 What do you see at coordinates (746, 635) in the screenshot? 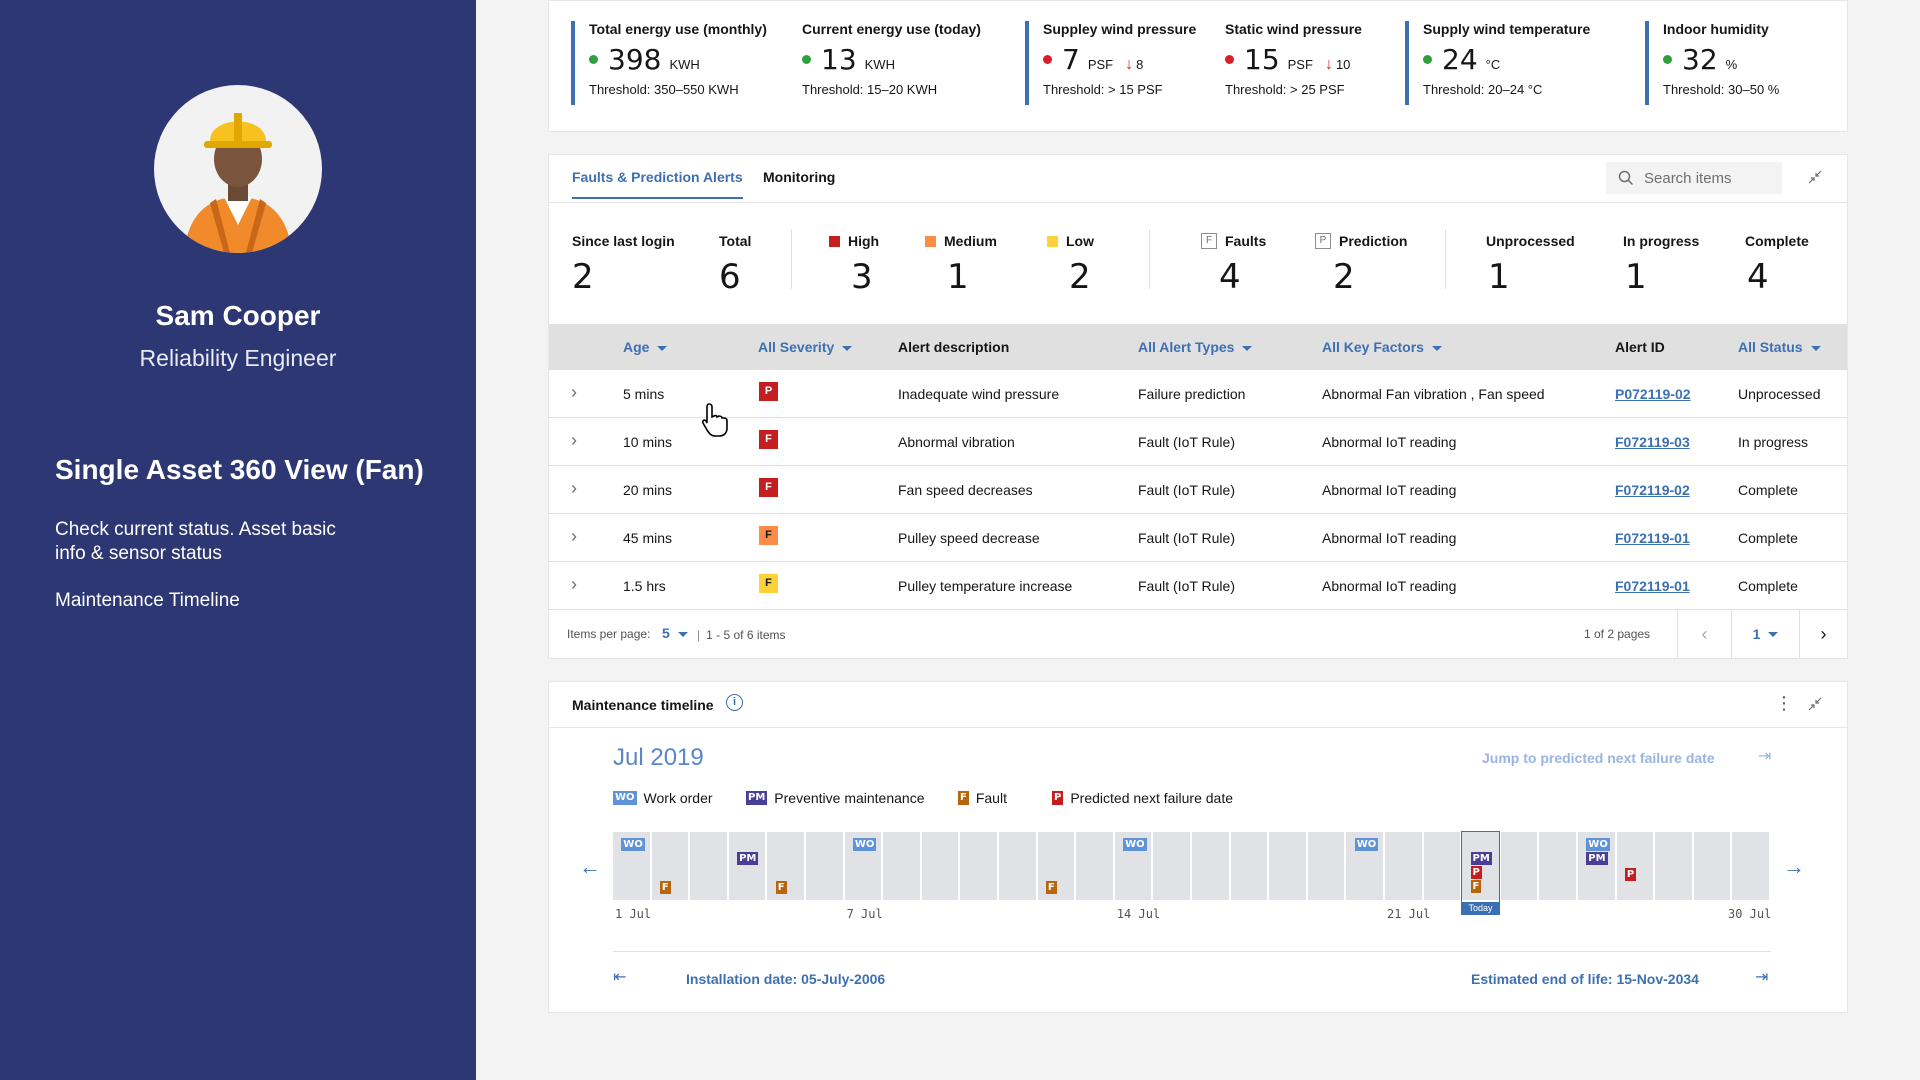
I see `item-range-text: 1 - 5 of 6 items` at bounding box center [746, 635].